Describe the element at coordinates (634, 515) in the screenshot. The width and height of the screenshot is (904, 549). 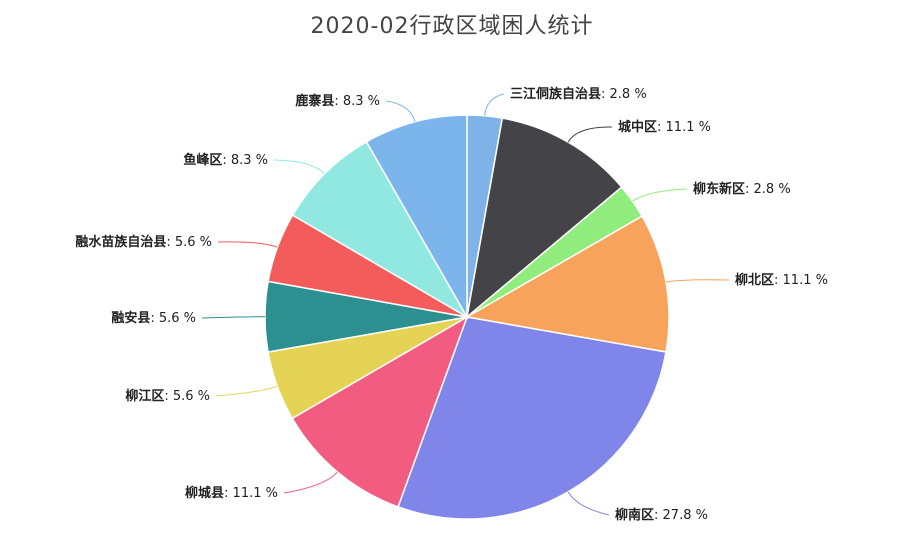
I see `slice-name: 柳南区` at that location.